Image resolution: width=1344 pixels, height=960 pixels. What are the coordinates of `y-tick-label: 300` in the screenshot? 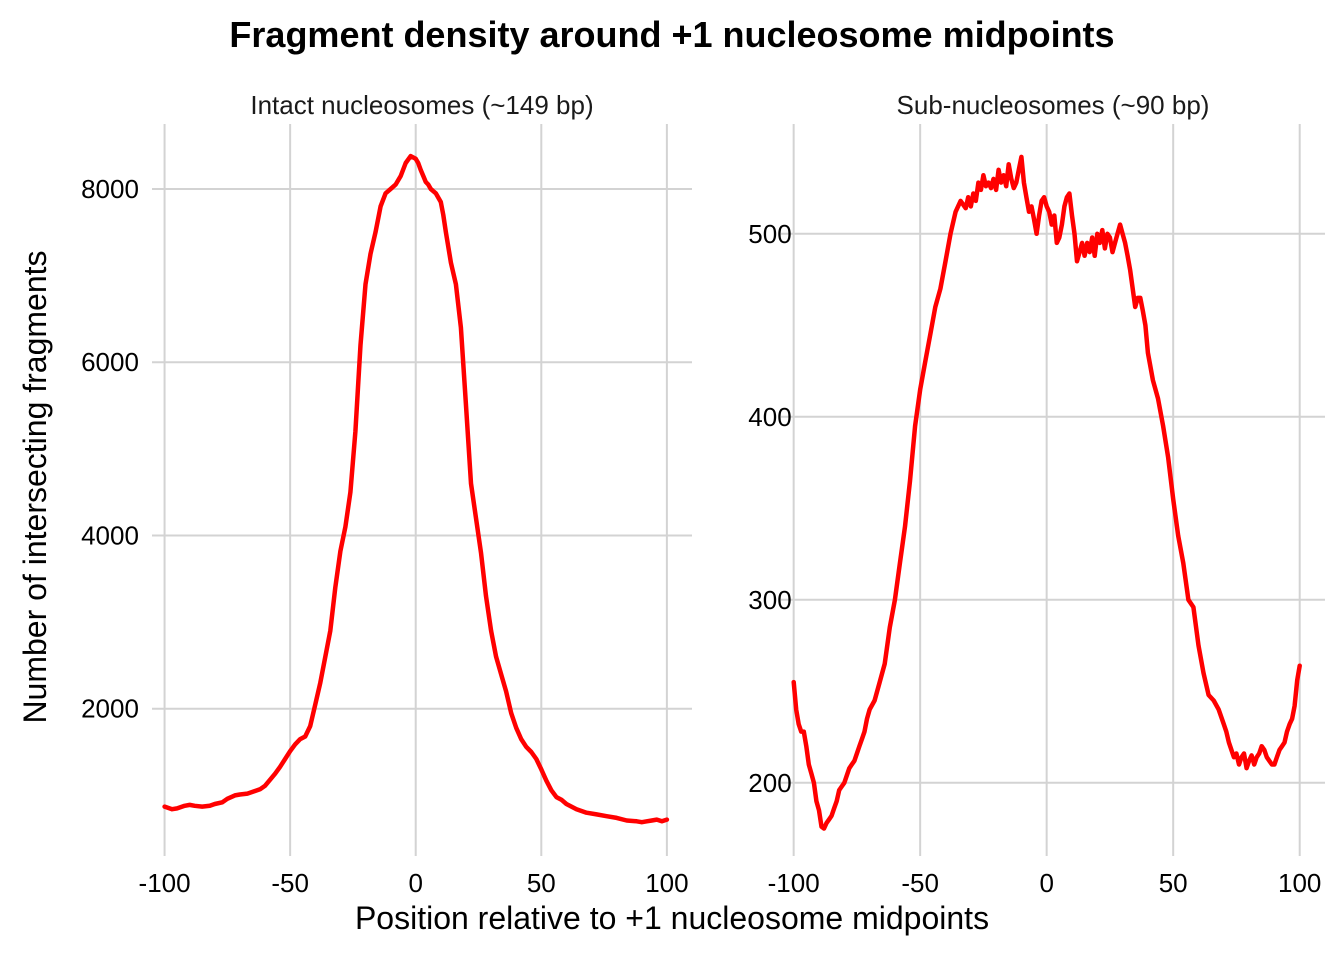 It's located at (769, 600).